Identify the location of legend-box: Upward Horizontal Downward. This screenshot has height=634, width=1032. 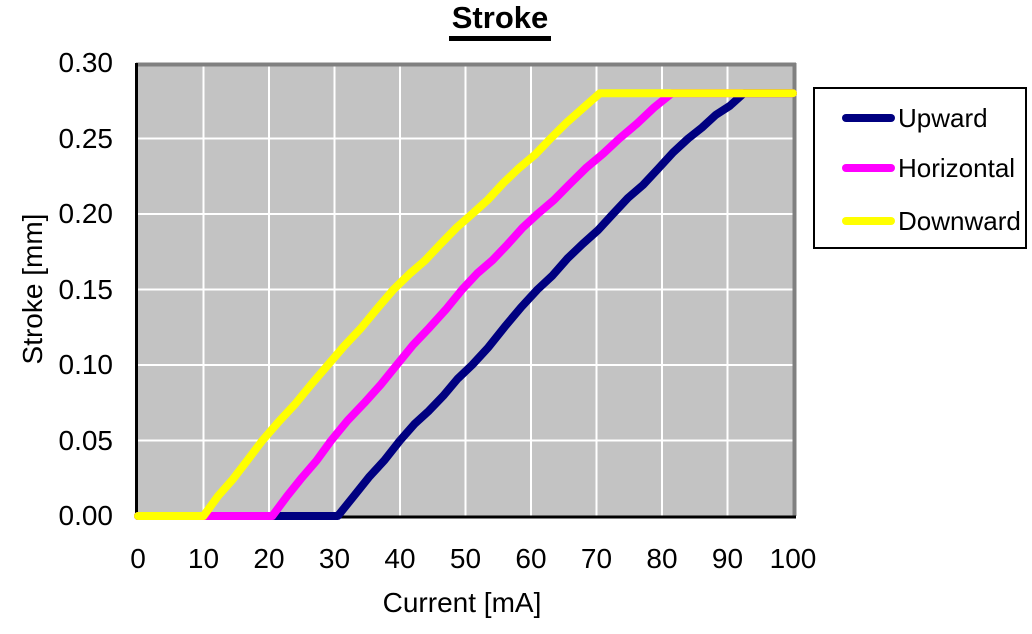
(920, 168).